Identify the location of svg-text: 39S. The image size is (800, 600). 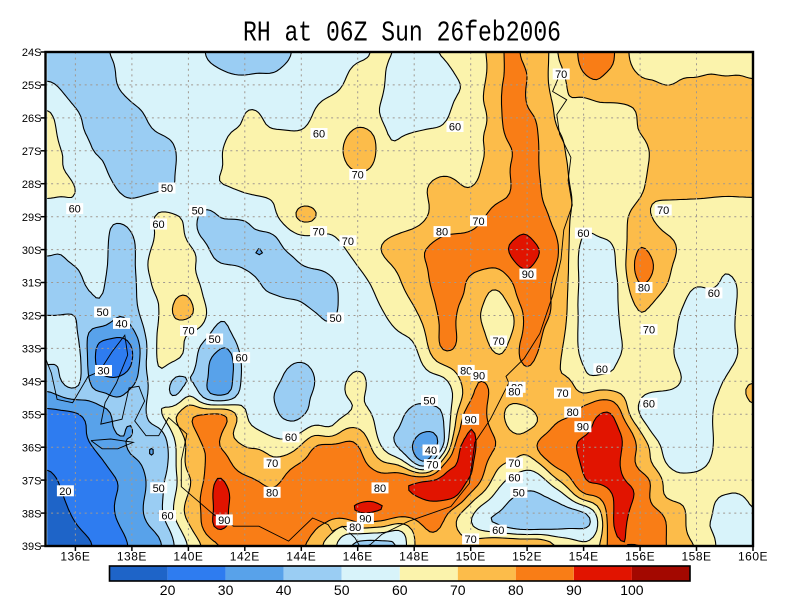
(32, 547).